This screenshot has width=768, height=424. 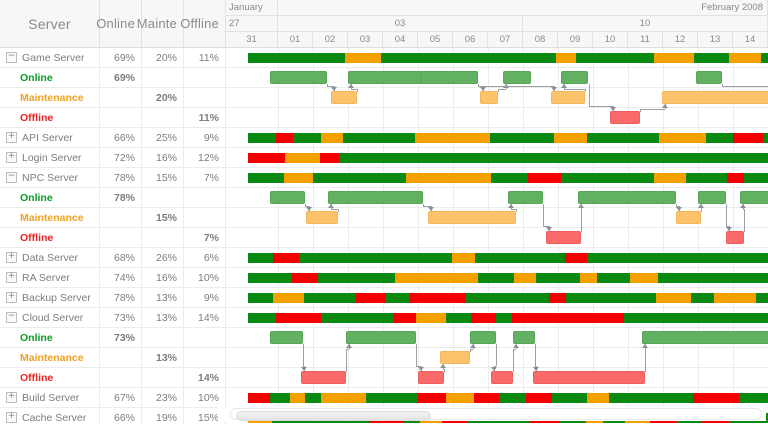 I want to click on grid-group-row: + Cache Server 66% 19% 15%, so click(x=113, y=416).